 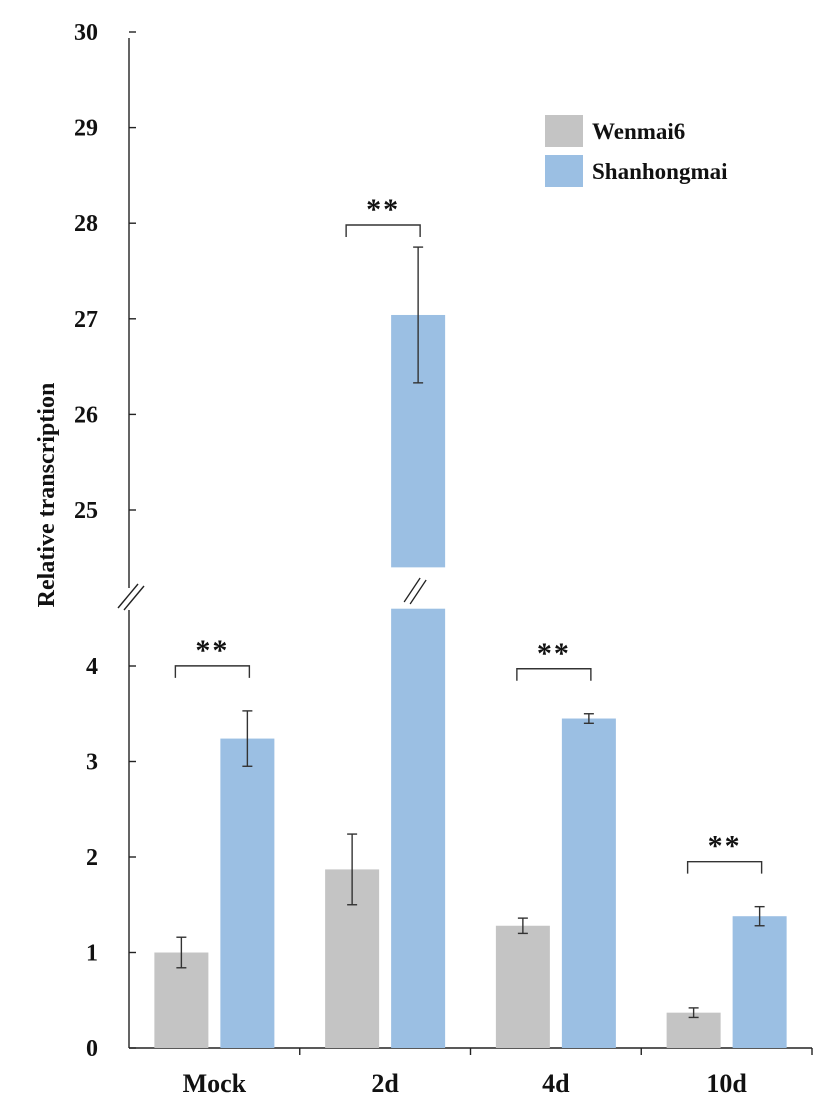 What do you see at coordinates (660, 171) in the screenshot?
I see `legend-label: Shanhongmai` at bounding box center [660, 171].